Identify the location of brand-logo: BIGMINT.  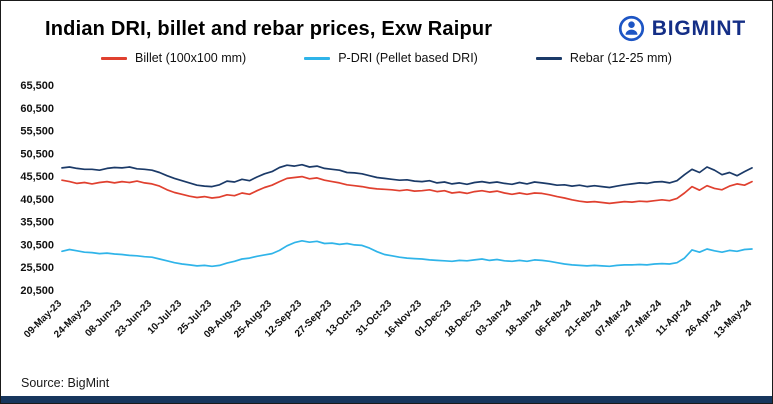
(682, 28).